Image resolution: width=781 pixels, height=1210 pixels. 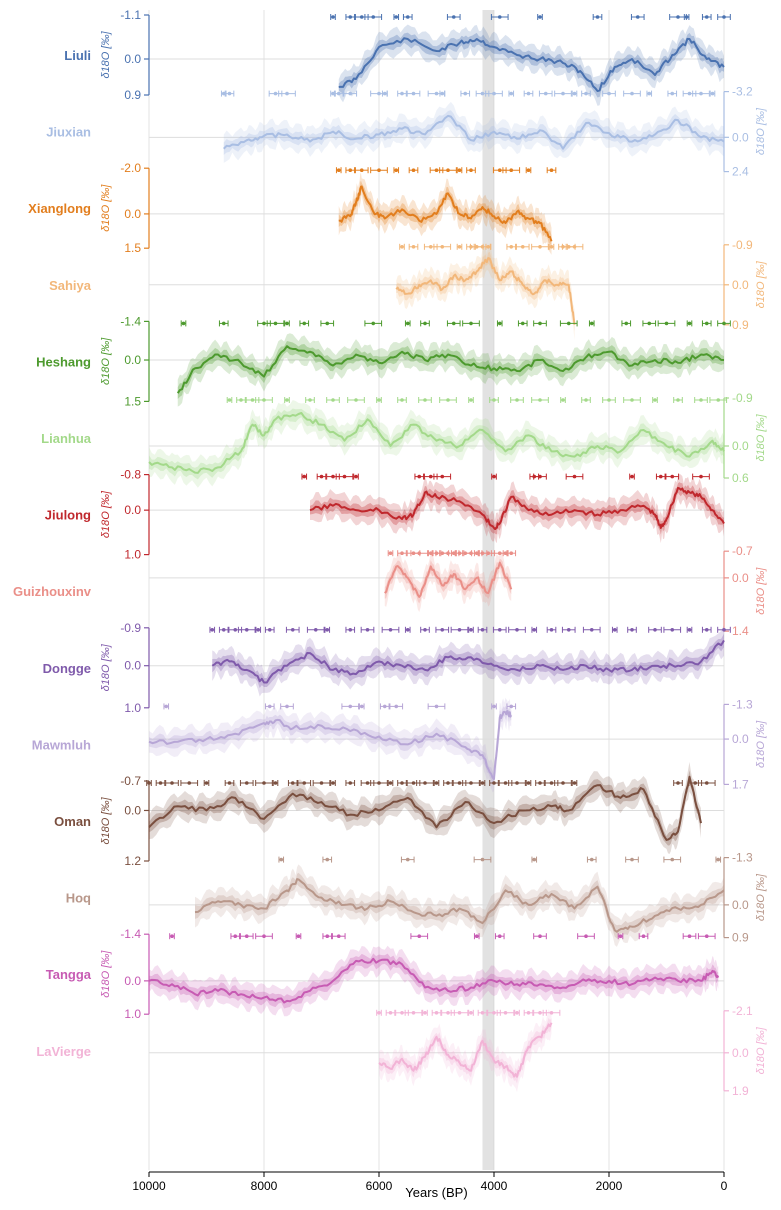 I want to click on y-tick-label: -2.1, so click(x=742, y=1011).